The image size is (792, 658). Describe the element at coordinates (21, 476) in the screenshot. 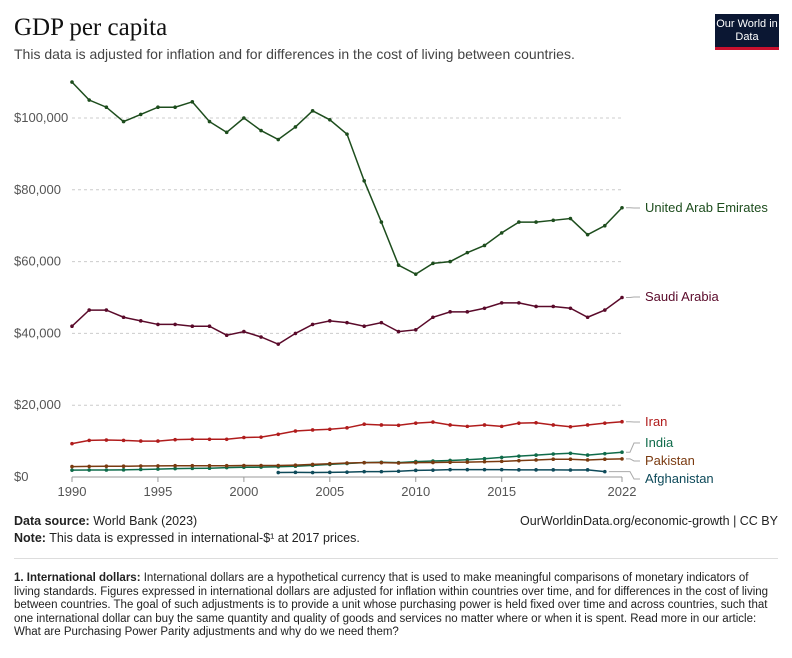

I see `y-tick-label: $0` at that location.